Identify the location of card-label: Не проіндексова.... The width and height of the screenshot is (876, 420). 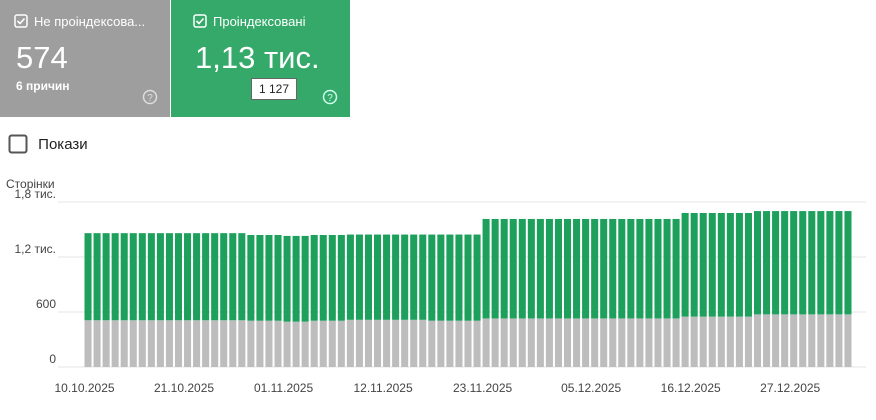
(90, 21).